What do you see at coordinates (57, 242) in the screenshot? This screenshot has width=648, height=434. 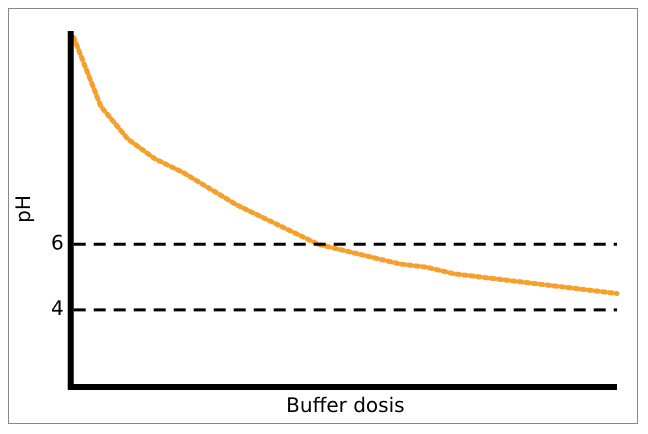 I see `y-tick-label: 6` at bounding box center [57, 242].